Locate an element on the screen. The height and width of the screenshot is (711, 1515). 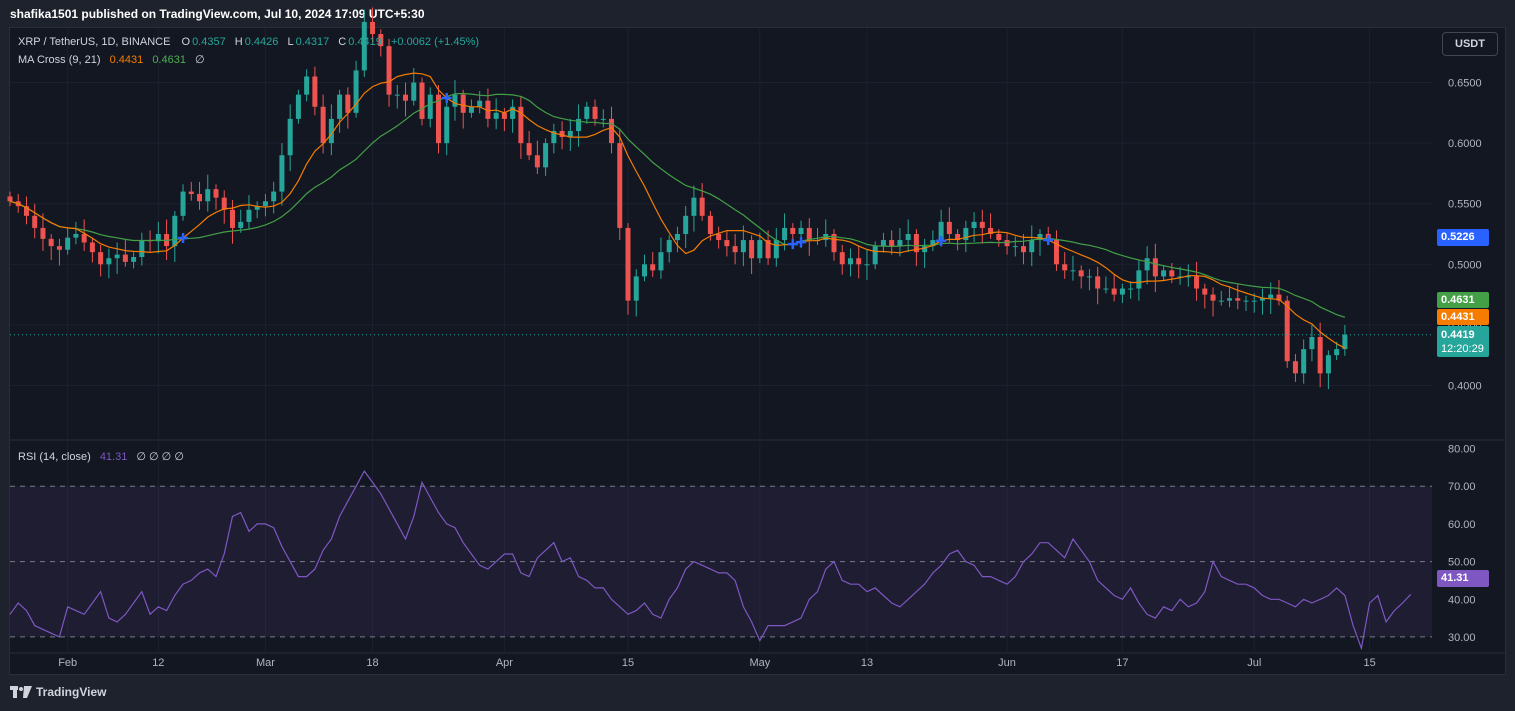
close-value: 0.4419 is located at coordinates (365, 42).